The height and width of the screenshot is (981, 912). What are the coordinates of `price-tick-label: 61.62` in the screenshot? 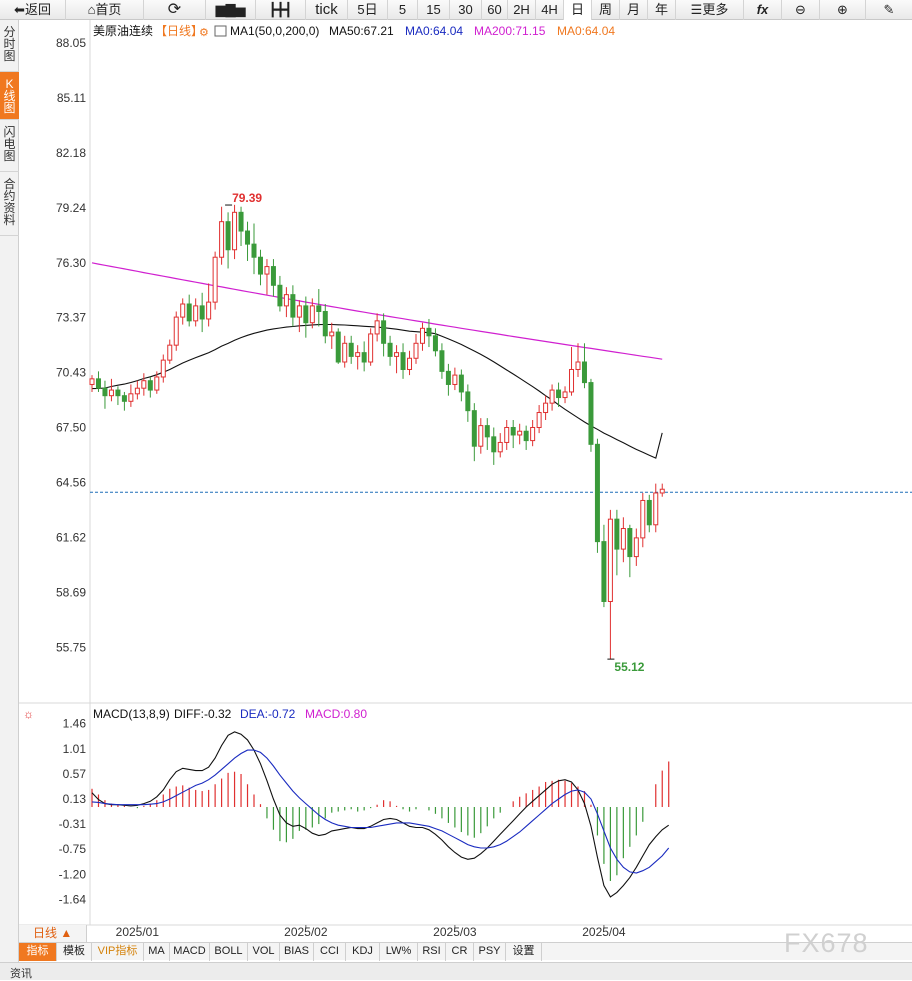 It's located at (71, 538).